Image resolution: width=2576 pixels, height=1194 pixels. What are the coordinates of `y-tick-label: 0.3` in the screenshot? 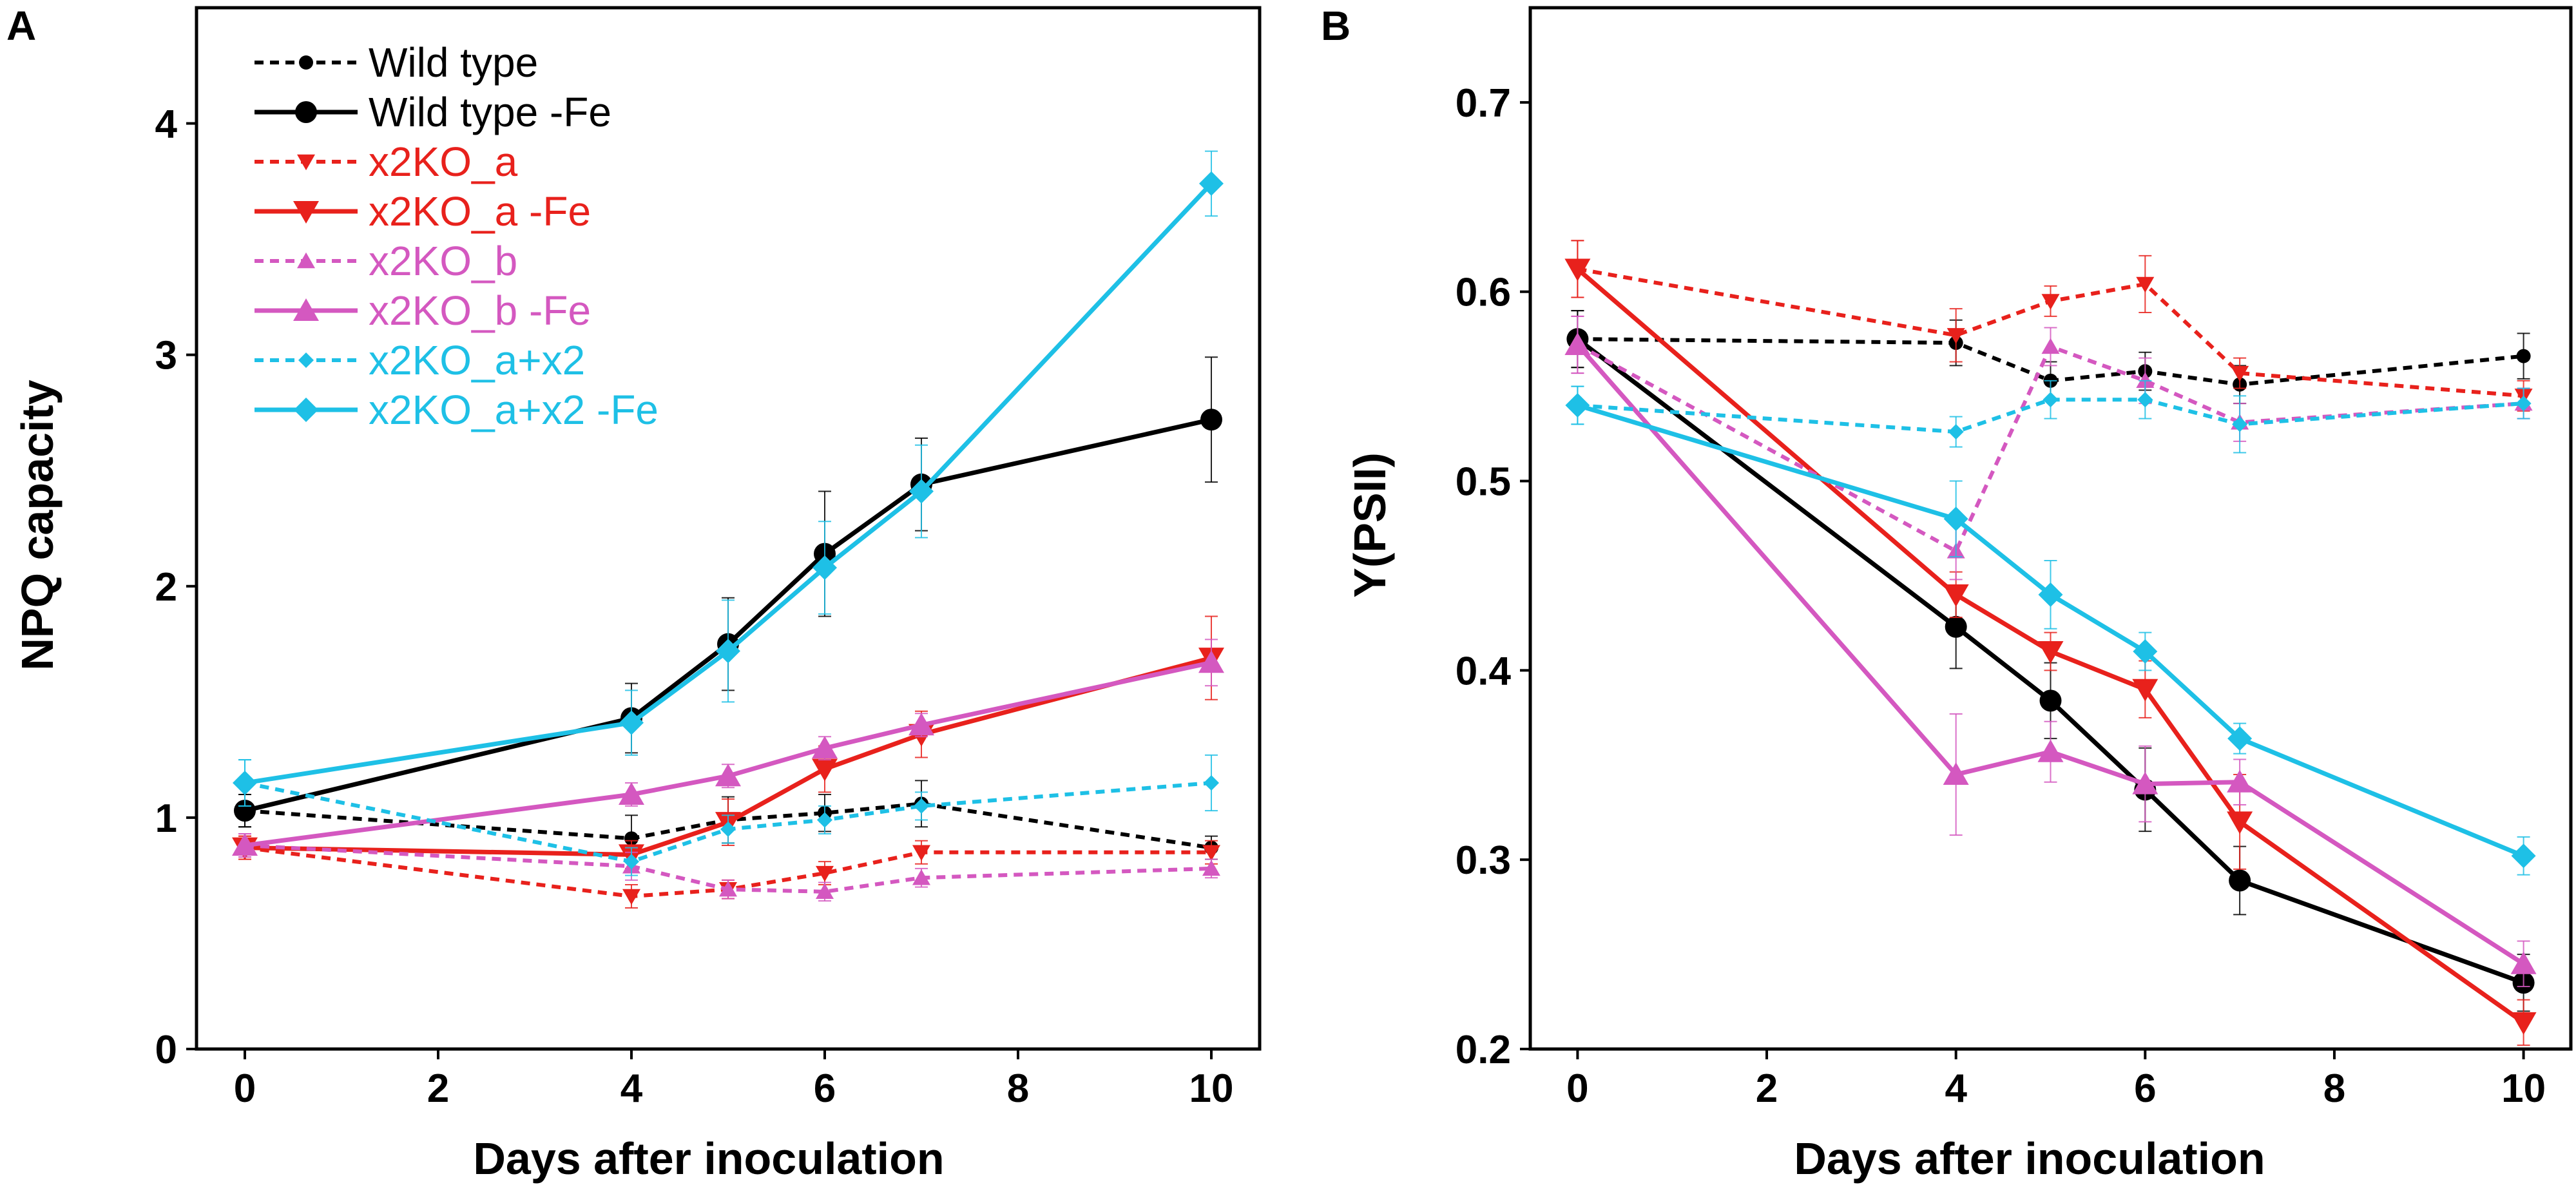 It's located at (1484, 860).